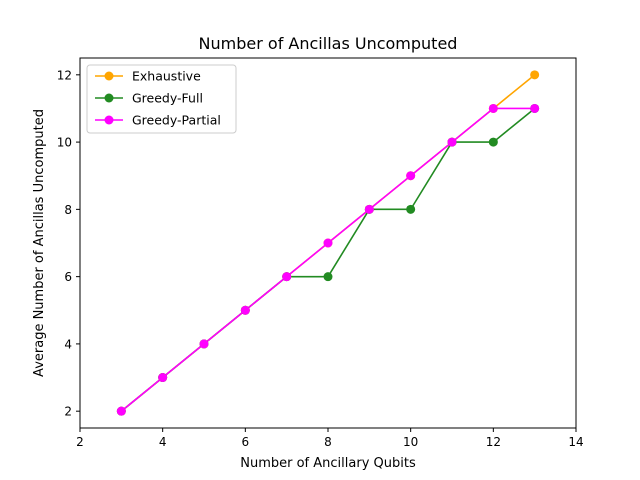 This screenshot has height=480, width=640. What do you see at coordinates (328, 463) in the screenshot?
I see `x-axis-label: Number of Ancillary Qubits` at bounding box center [328, 463].